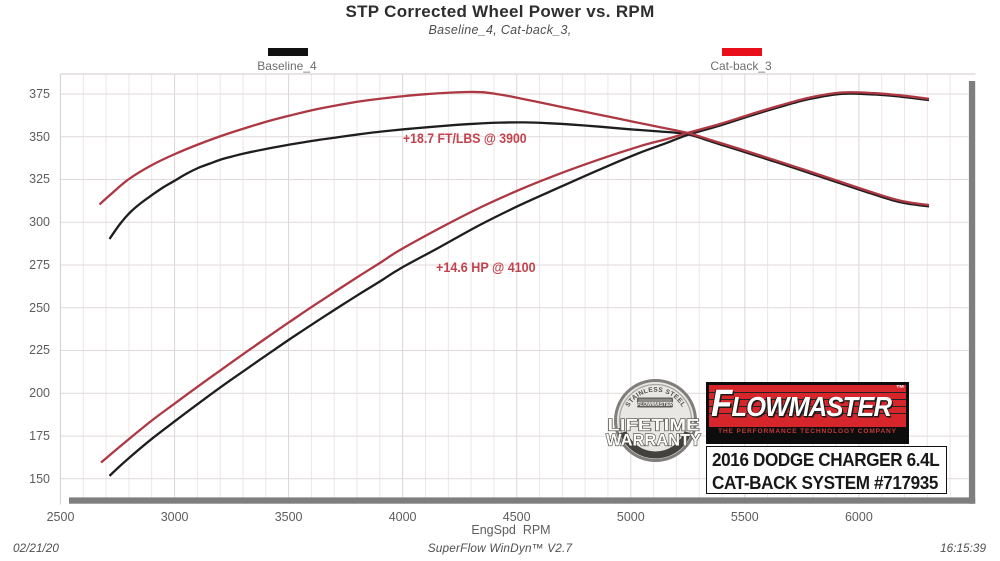 The width and height of the screenshot is (1000, 561). What do you see at coordinates (655, 405) in the screenshot?
I see `svg-text: FLOWMASTER` at bounding box center [655, 405].